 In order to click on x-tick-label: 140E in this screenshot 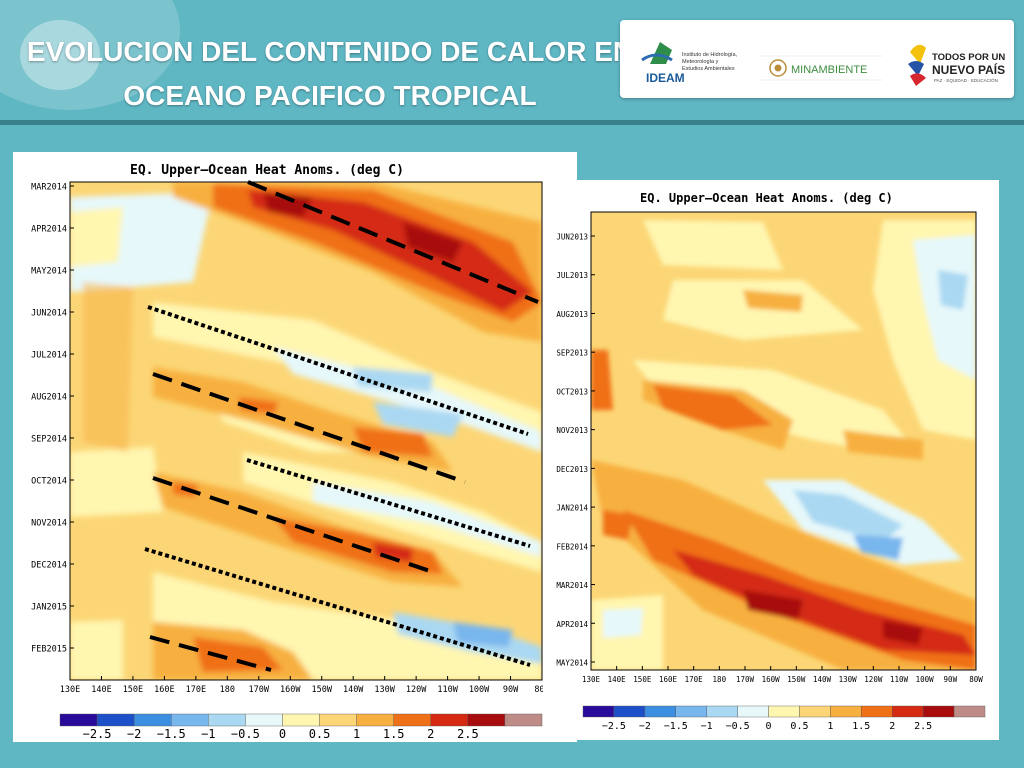, I will do `click(617, 679)`.